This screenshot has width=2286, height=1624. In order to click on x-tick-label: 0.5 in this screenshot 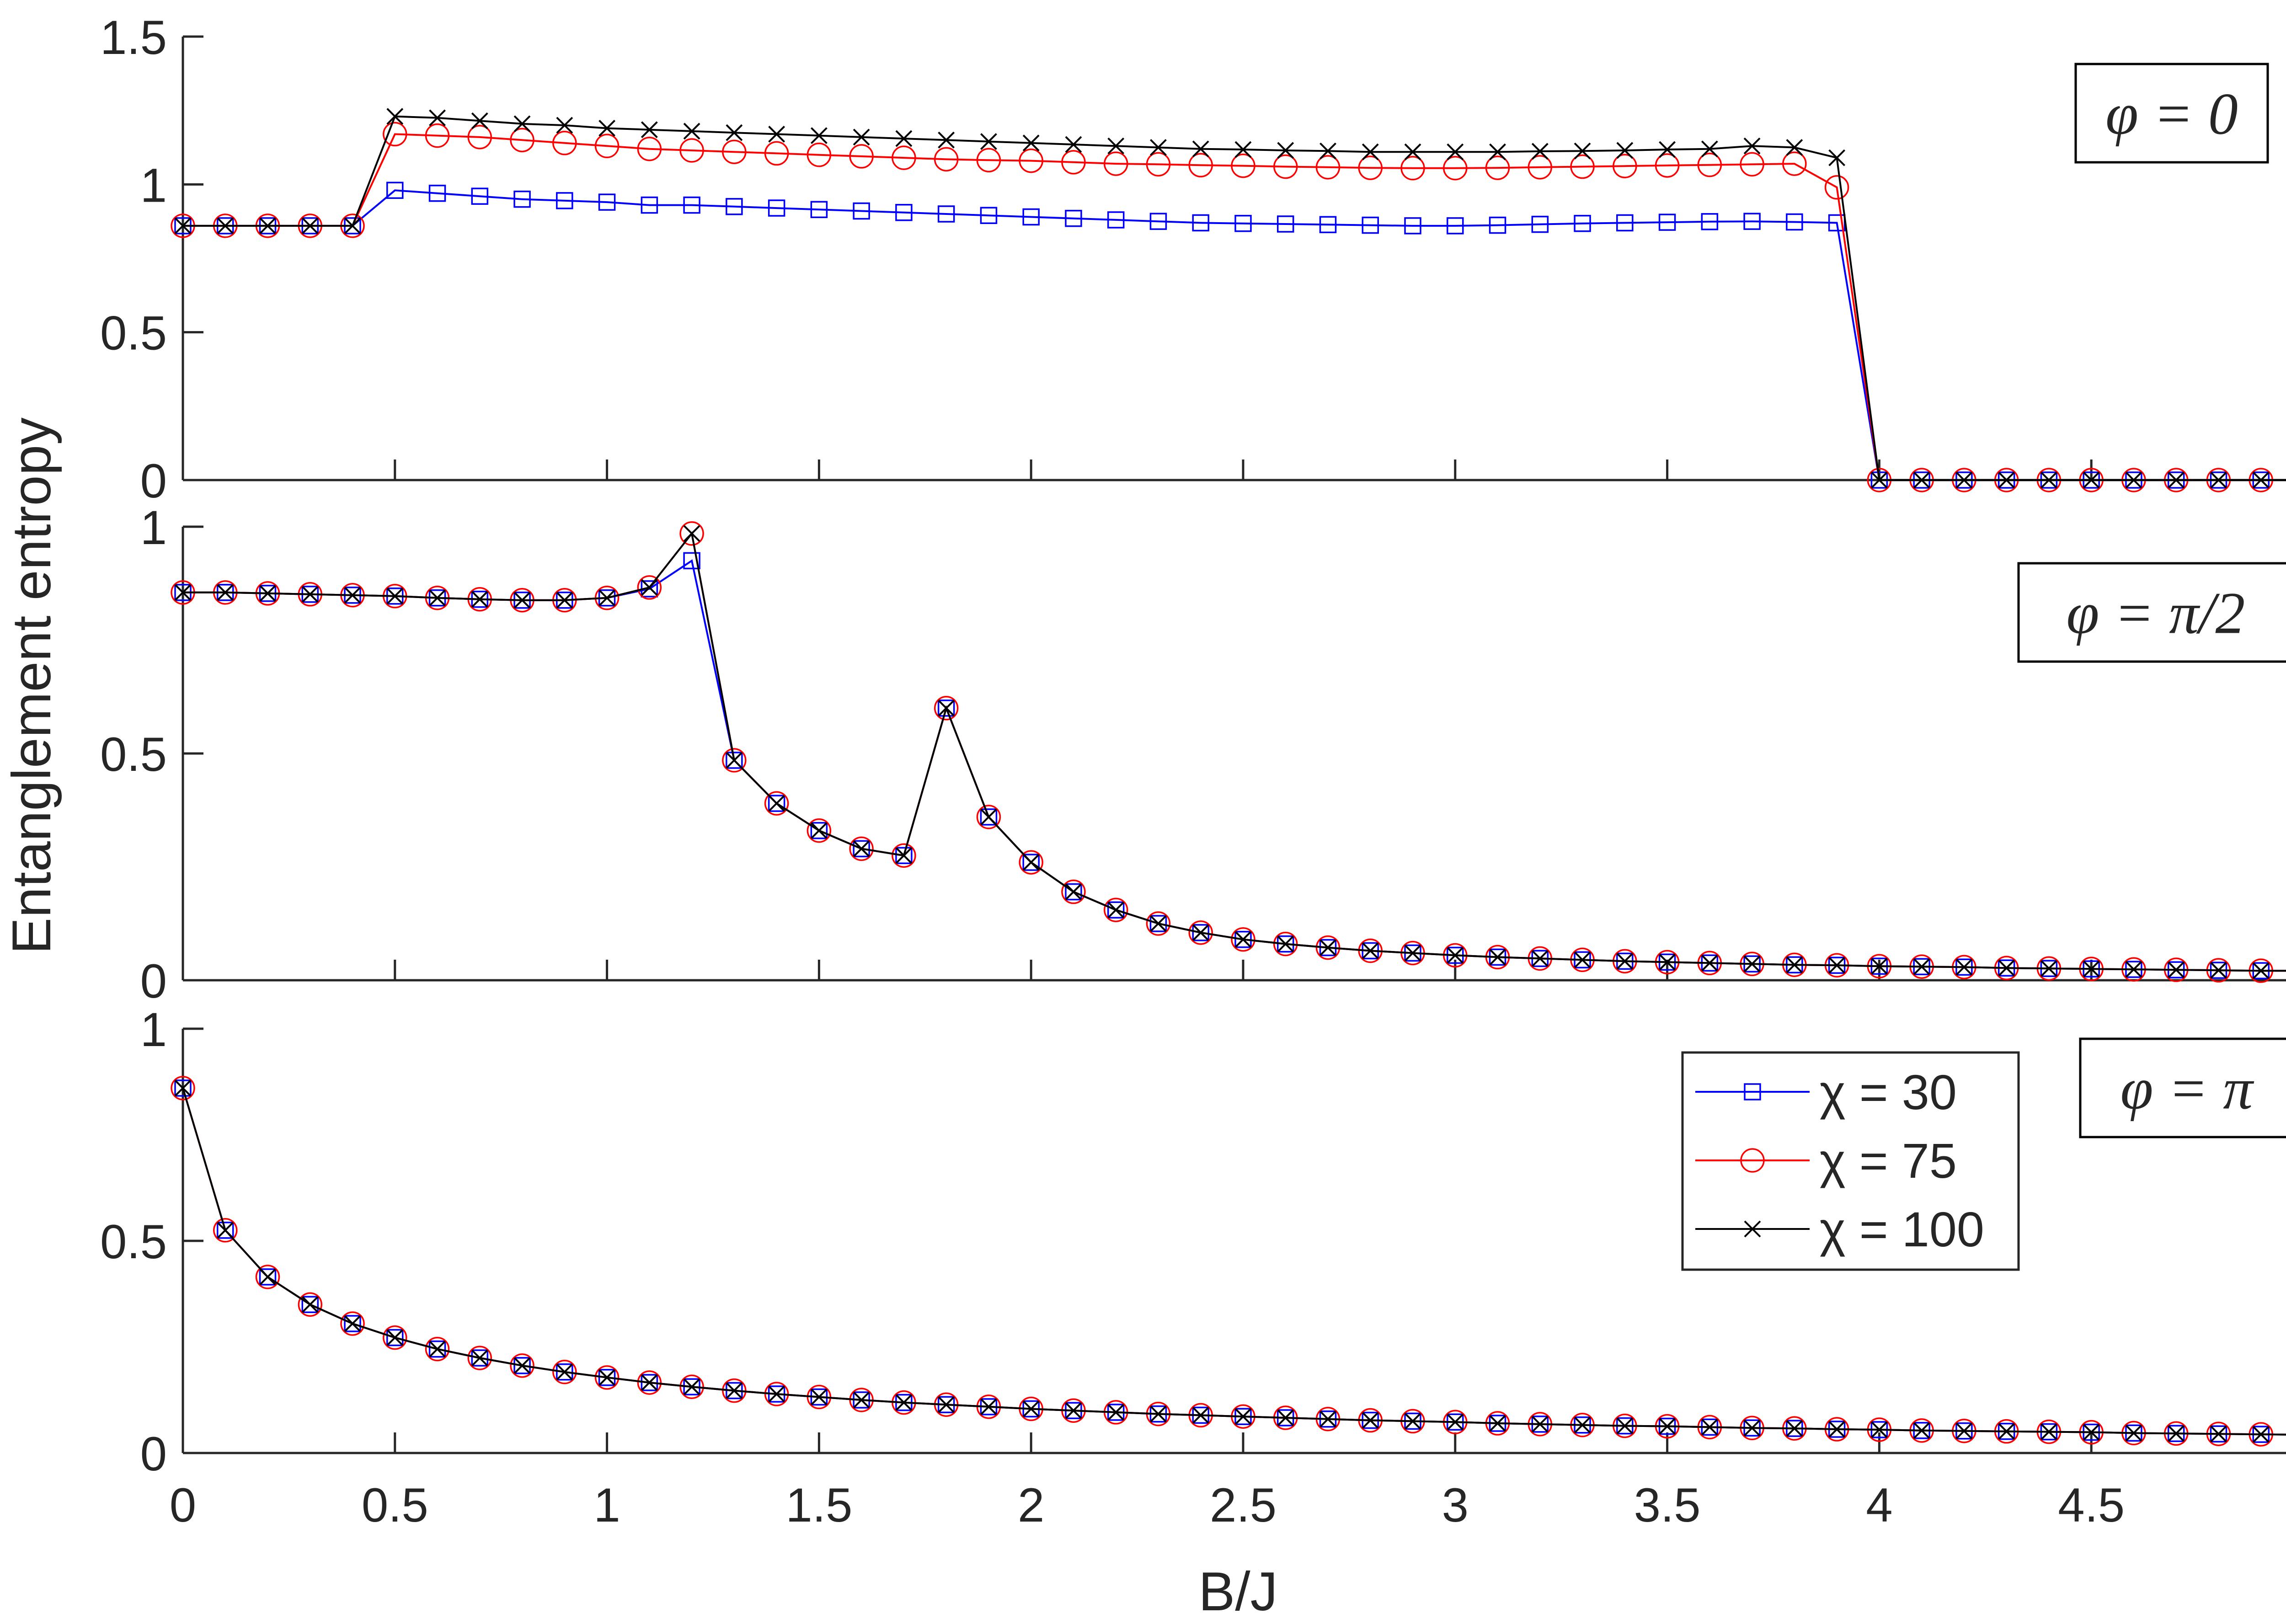, I will do `click(395, 1505)`.